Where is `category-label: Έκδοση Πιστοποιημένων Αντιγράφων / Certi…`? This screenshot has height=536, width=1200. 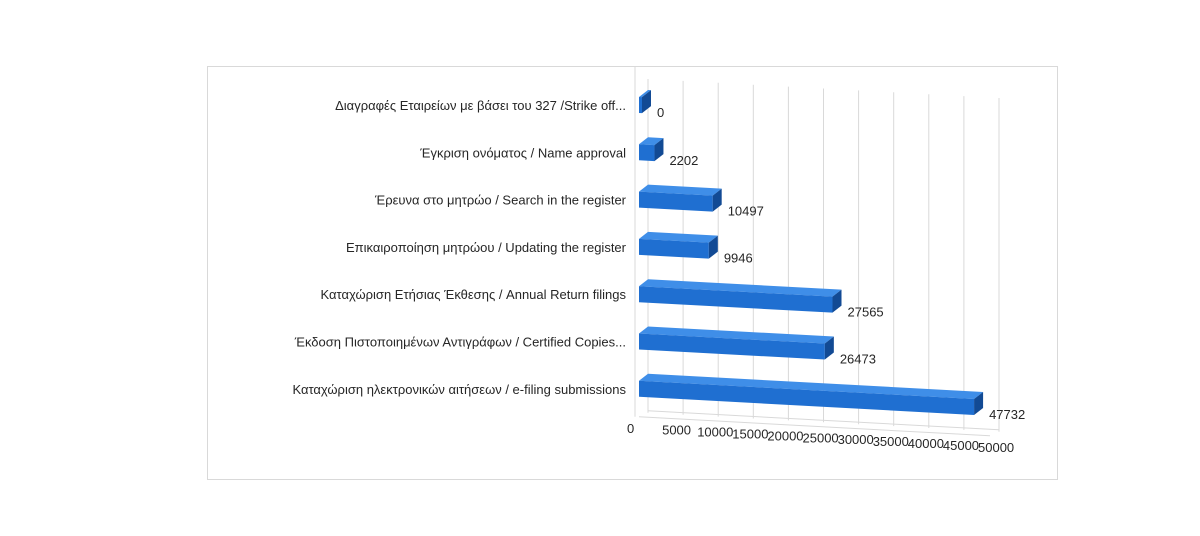 category-label: Έκδοση Πιστοποιημένων Αντιγράφων / Certi… is located at coordinates (460, 342).